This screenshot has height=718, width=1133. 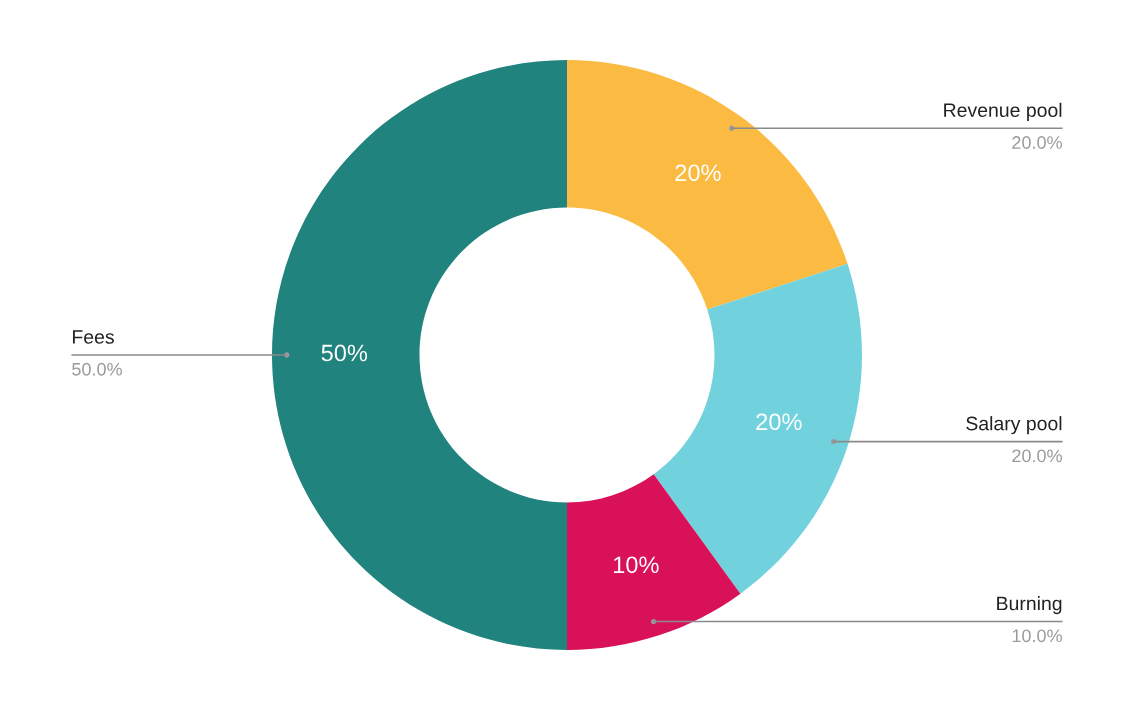 What do you see at coordinates (1029, 605) in the screenshot?
I see `slice-label: Burning` at bounding box center [1029, 605].